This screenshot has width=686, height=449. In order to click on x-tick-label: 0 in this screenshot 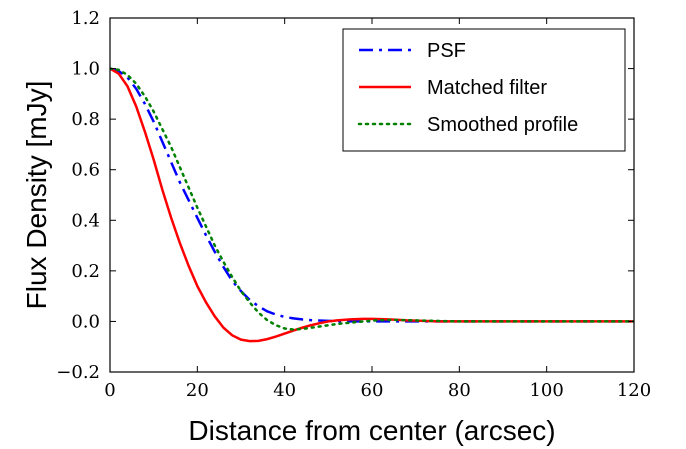, I will do `click(109, 390)`.